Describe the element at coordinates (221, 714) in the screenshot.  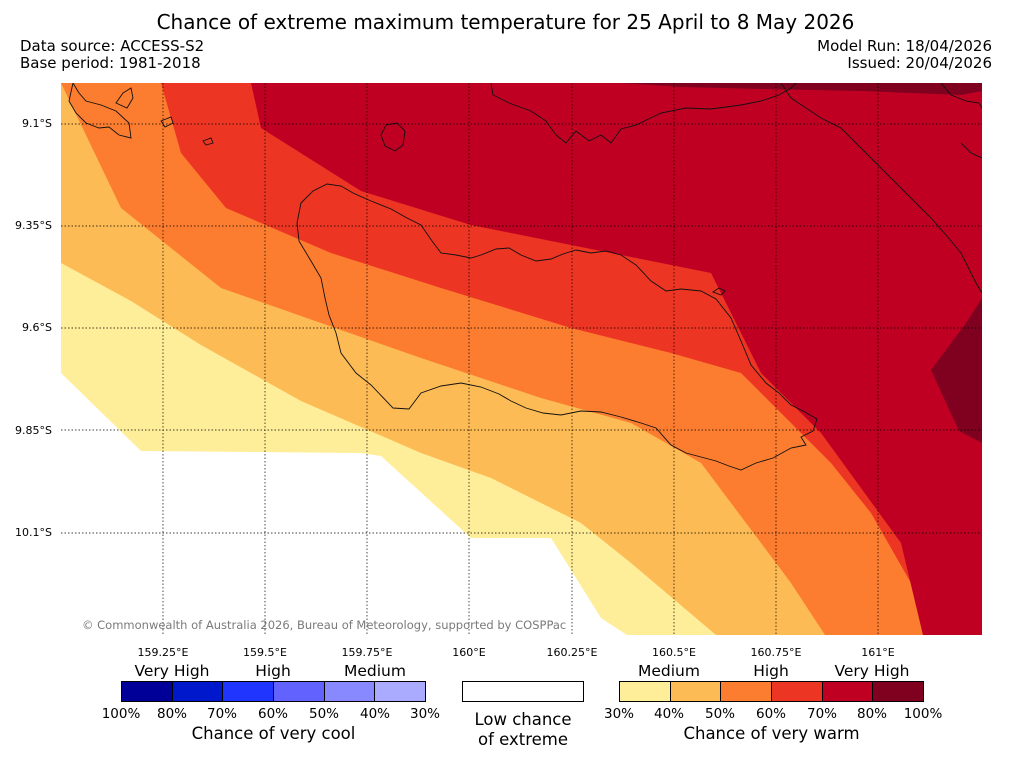
I see `cool-tick: 70%` at that location.